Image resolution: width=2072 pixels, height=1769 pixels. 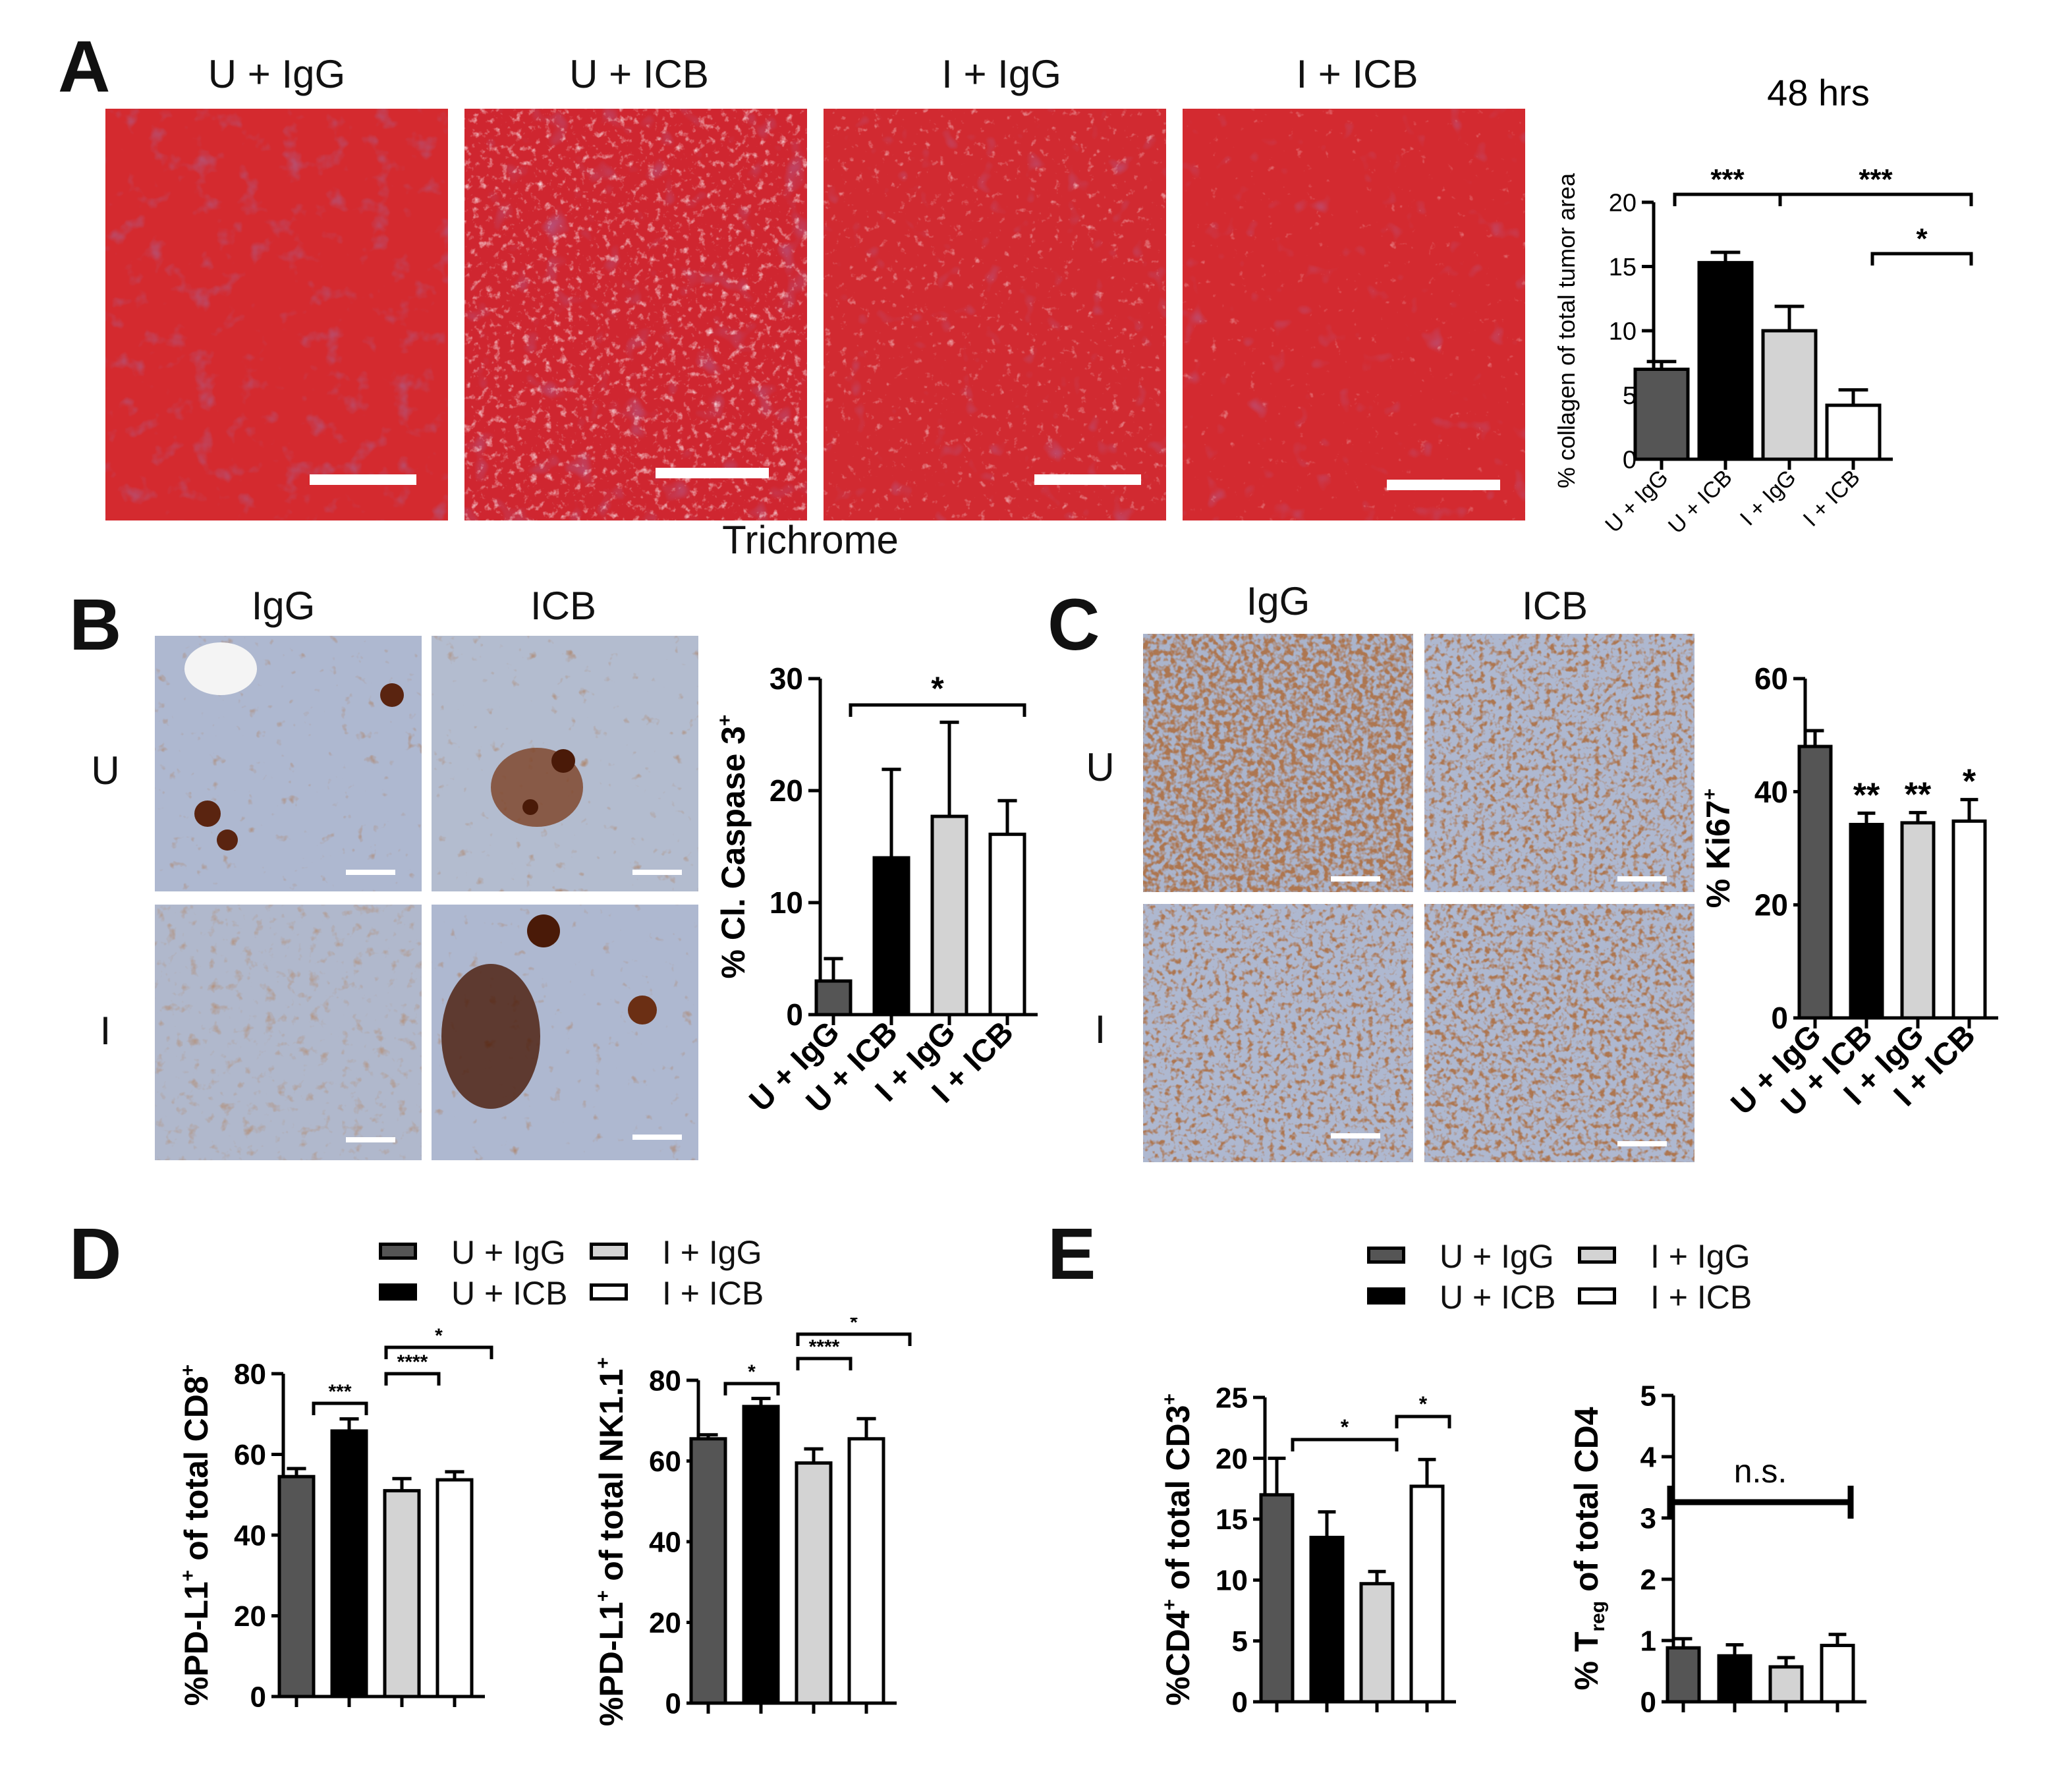 What do you see at coordinates (1648, 1518) in the screenshot?
I see `y-tick-label: 3` at bounding box center [1648, 1518].